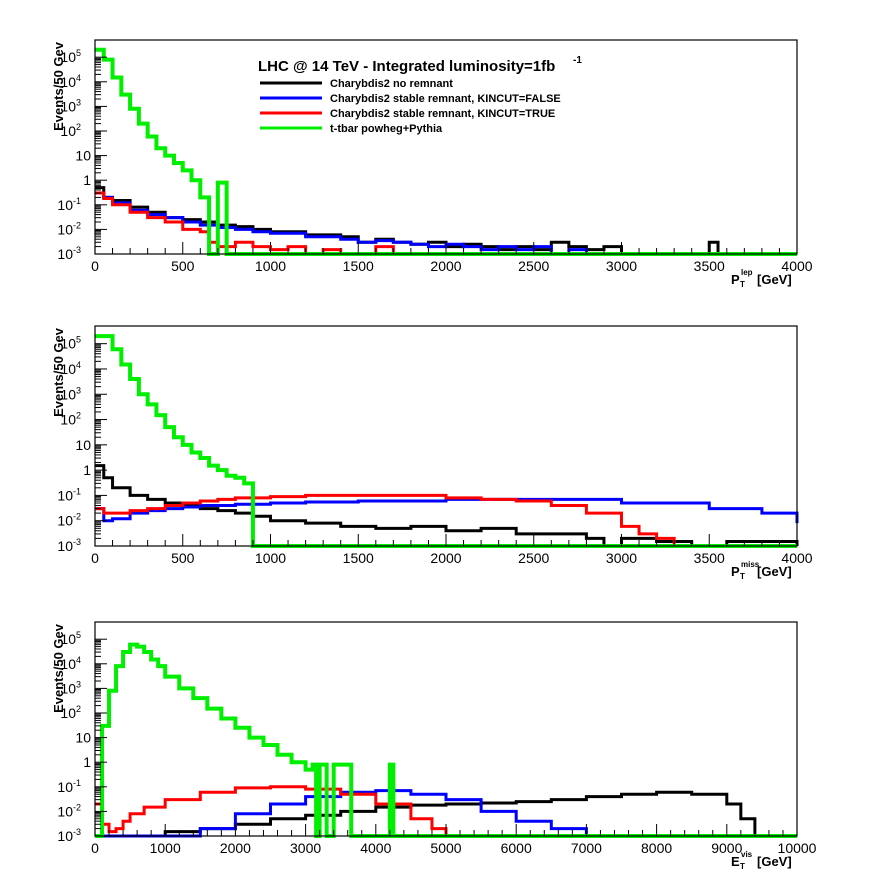 This screenshot has height=872, width=894. I want to click on chart-title: LHC @ 14 TeV - Integrated luminosity=1fb, so click(406, 66).